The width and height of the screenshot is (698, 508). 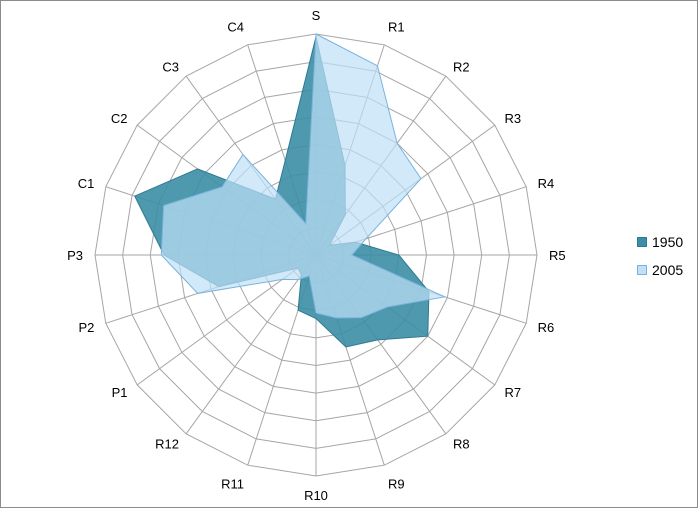 I want to click on category-label-R12: R12, so click(x=167, y=444).